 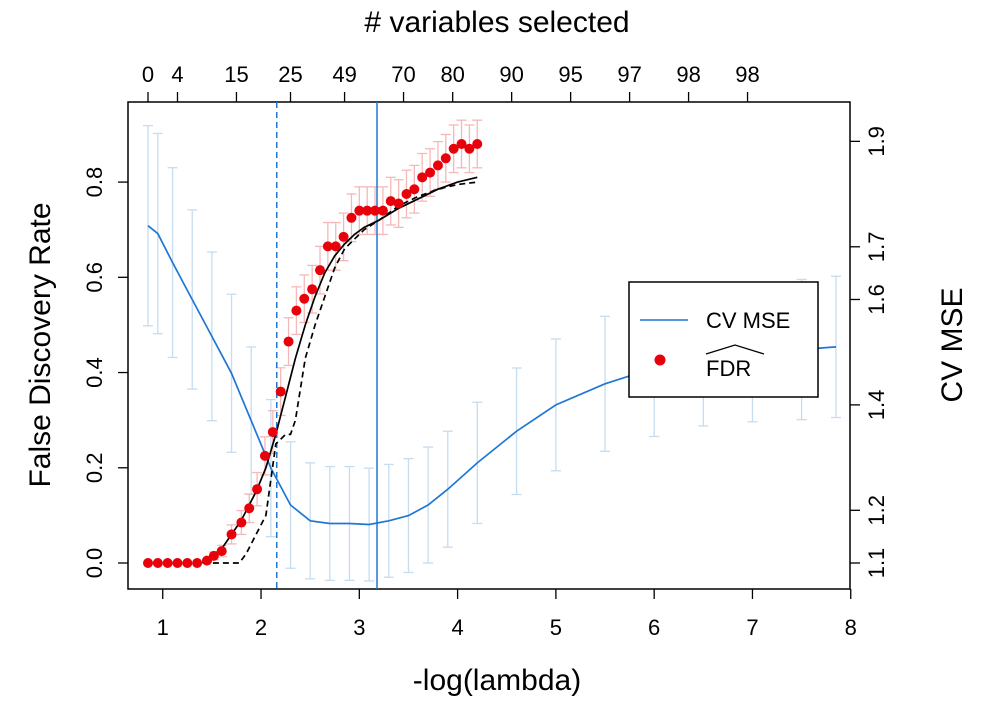 I want to click on top-tick-label: 15, so click(x=236, y=74).